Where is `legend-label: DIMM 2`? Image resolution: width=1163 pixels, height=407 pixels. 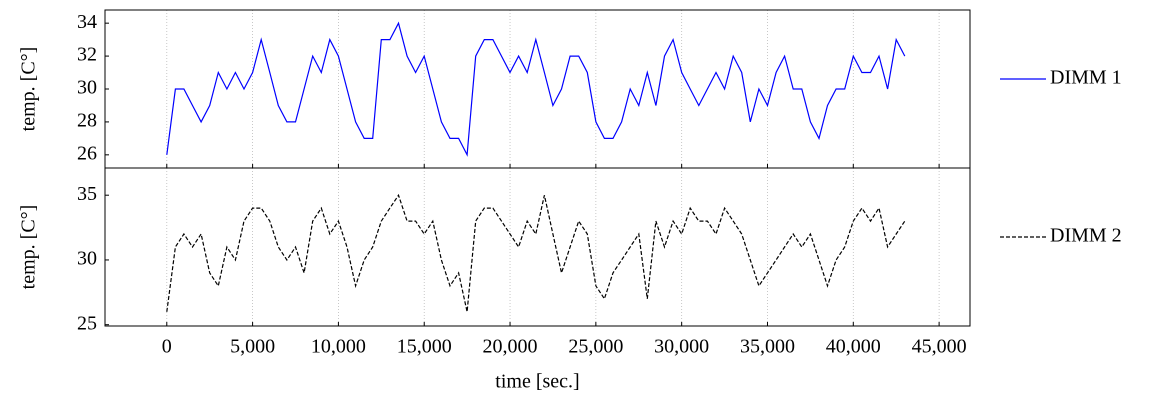
legend-label: DIMM 2 is located at coordinates (1086, 236).